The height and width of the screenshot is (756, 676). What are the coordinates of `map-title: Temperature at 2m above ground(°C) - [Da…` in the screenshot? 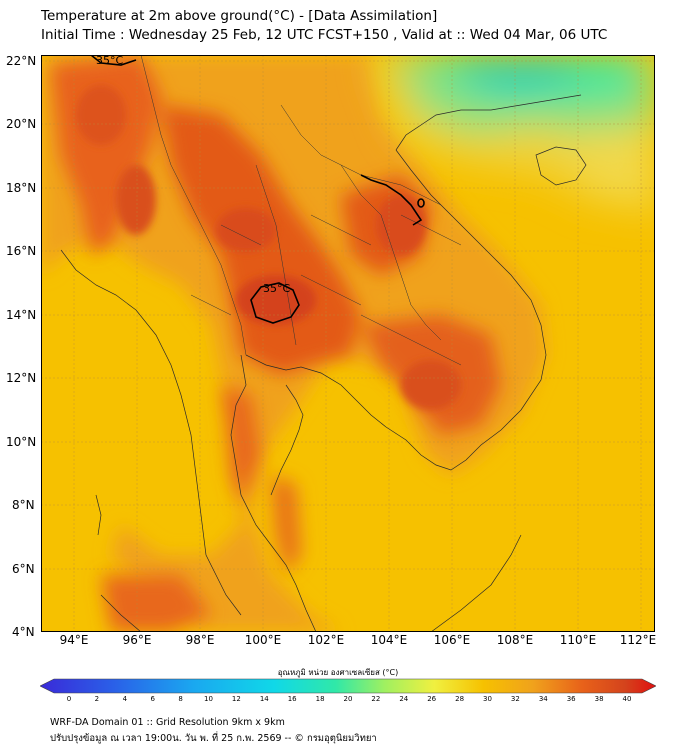 It's located at (239, 16).